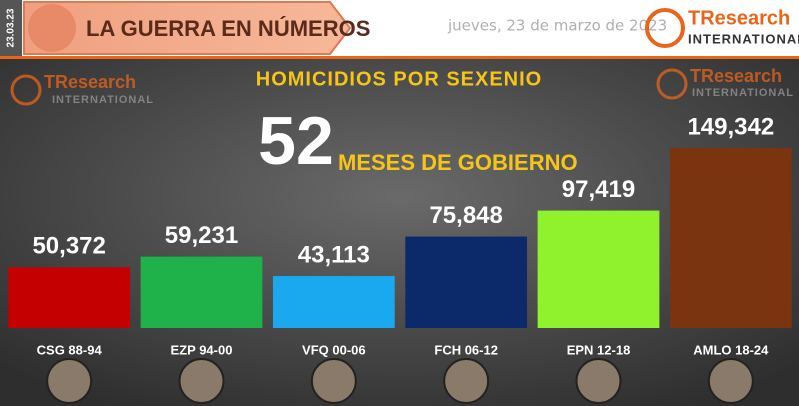 Image resolution: width=799 pixels, height=406 pixels. I want to click on annotation-number: 52, so click(296, 141).